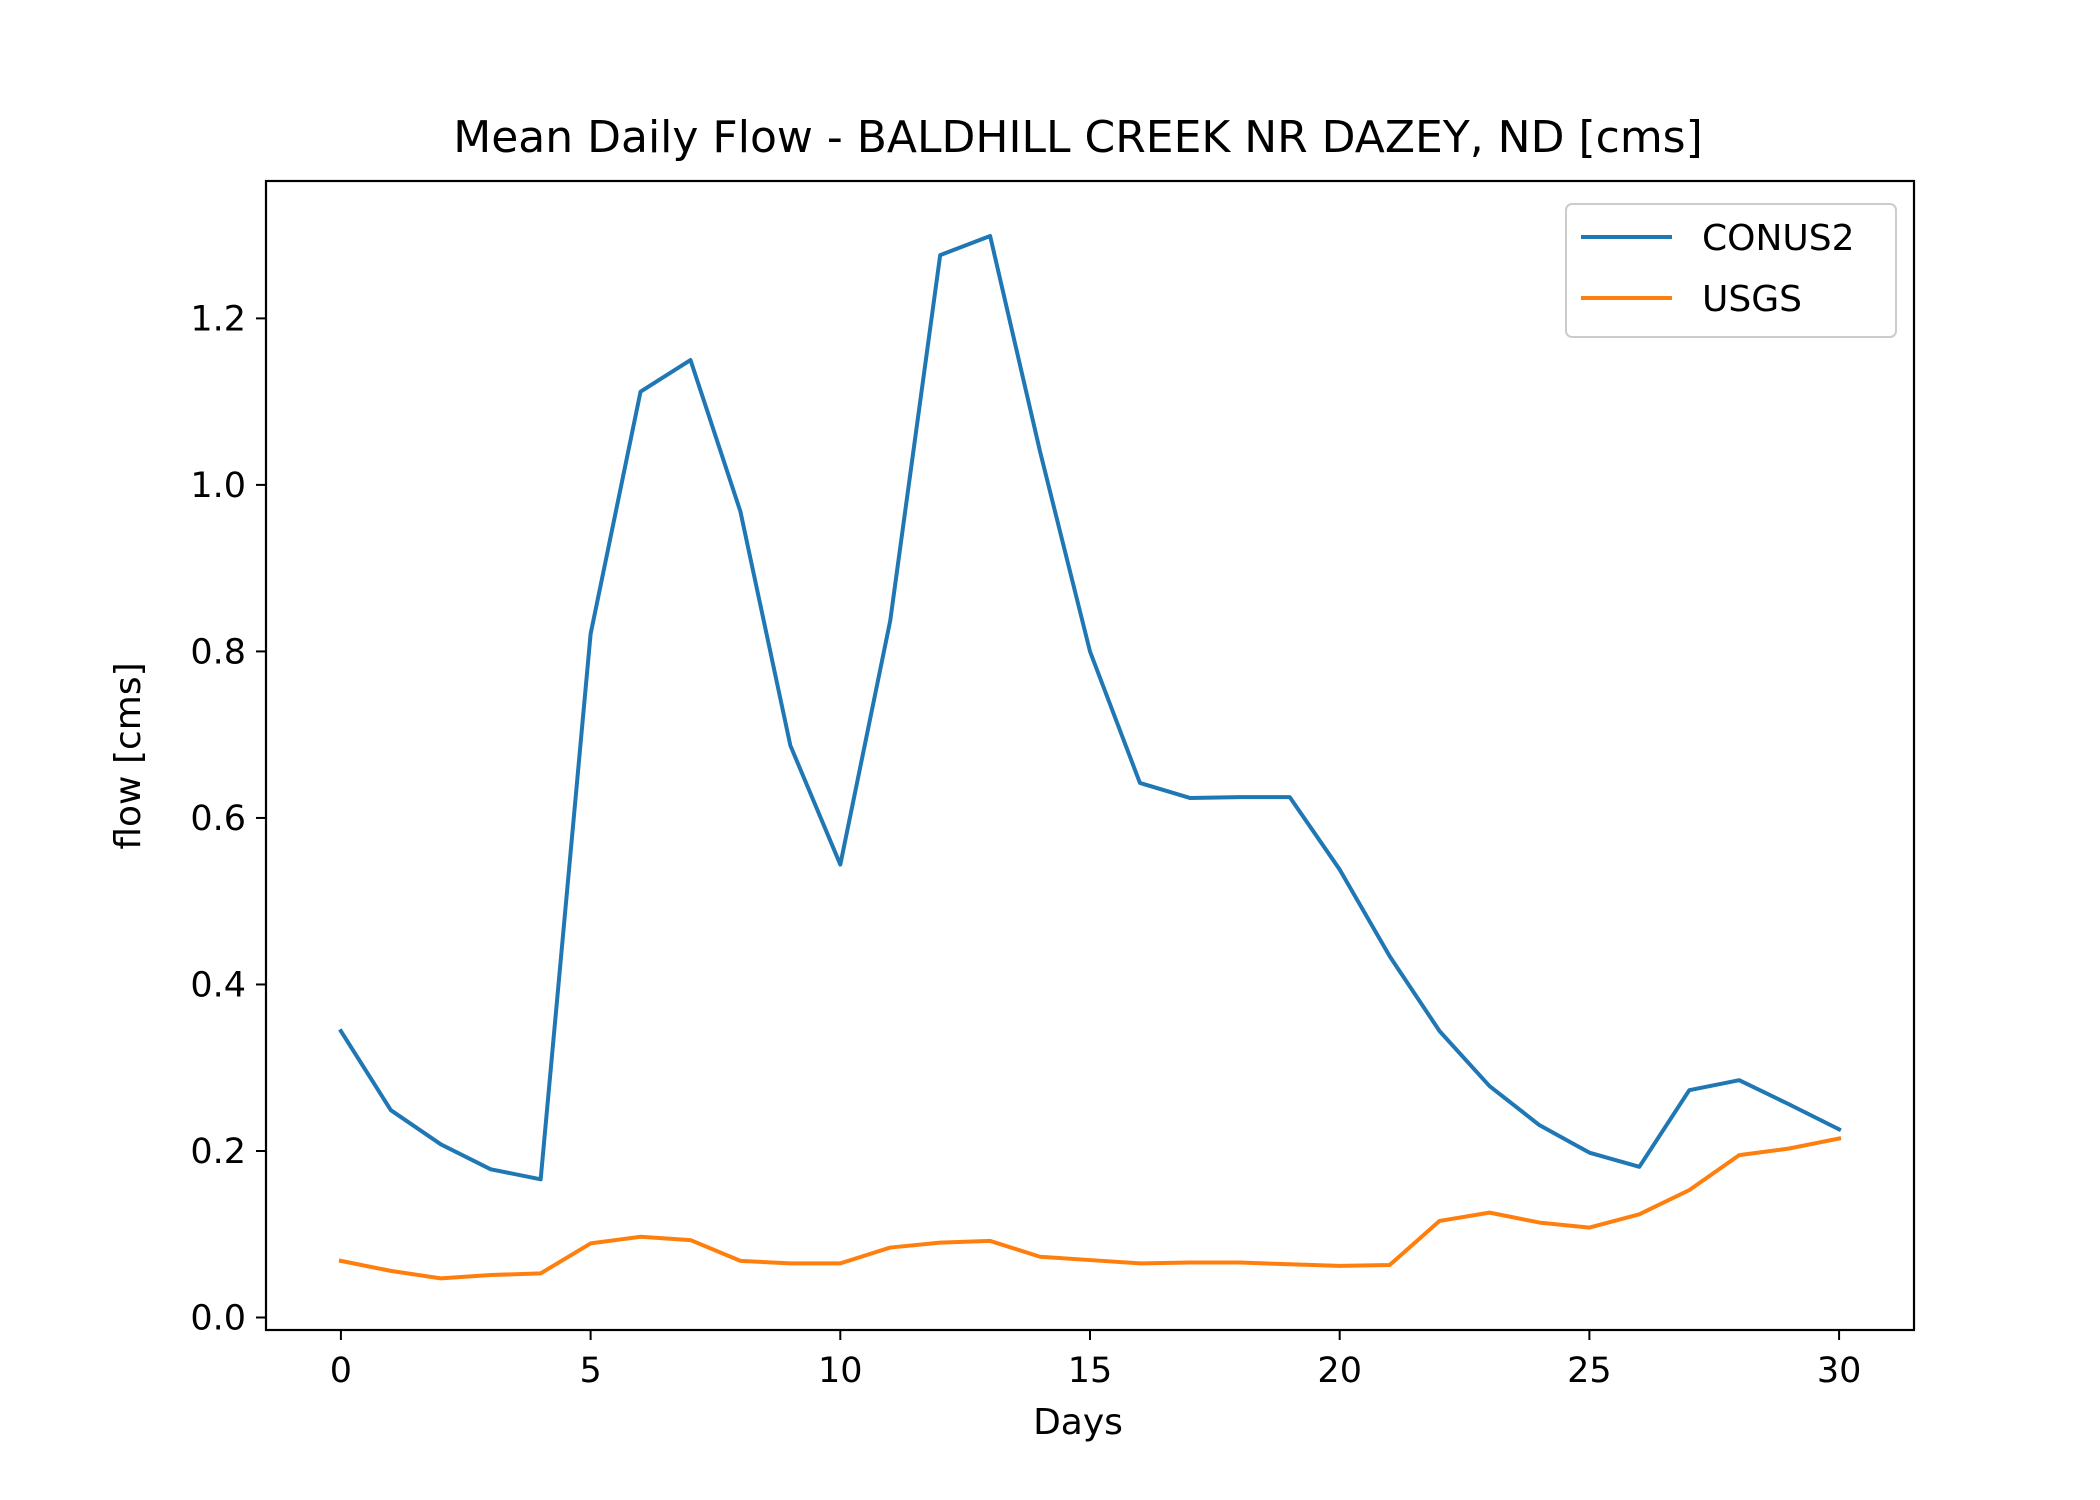  Describe the element at coordinates (128, 755) in the screenshot. I see `y-axis-label: flow [cms]` at that location.